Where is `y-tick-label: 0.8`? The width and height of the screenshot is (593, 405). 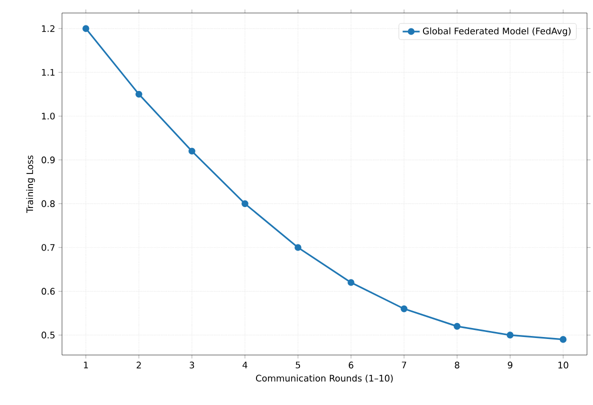 y-tick-label: 0.8 is located at coordinates (48, 204).